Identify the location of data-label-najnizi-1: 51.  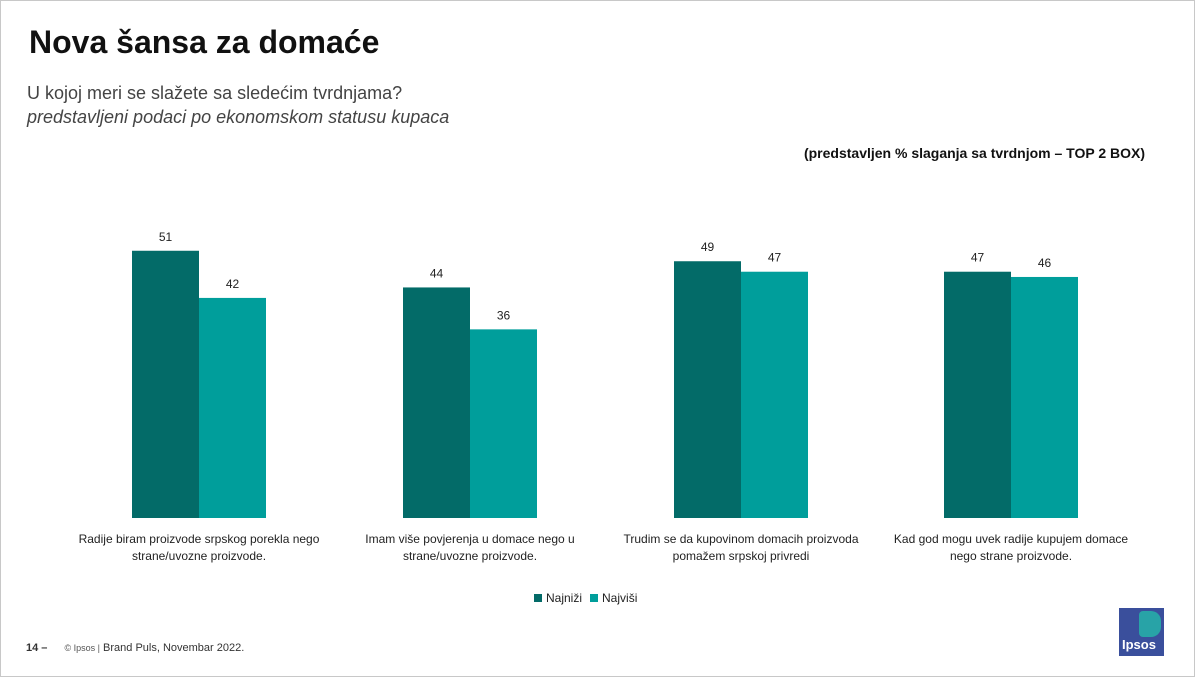
(166, 237).